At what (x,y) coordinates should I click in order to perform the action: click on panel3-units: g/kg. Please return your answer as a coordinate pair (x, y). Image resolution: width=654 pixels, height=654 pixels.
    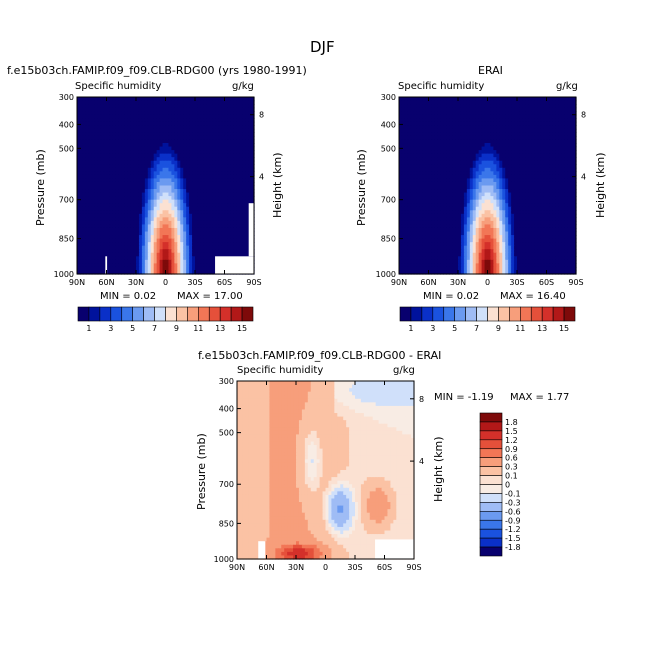
    Looking at the image, I should click on (404, 370).